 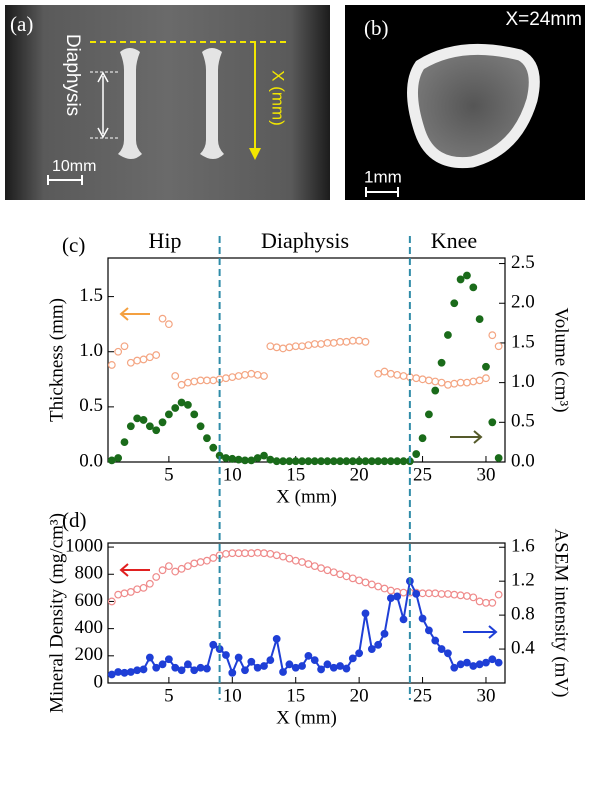 I want to click on y2-tick-label: 0.0, so click(x=523, y=460).